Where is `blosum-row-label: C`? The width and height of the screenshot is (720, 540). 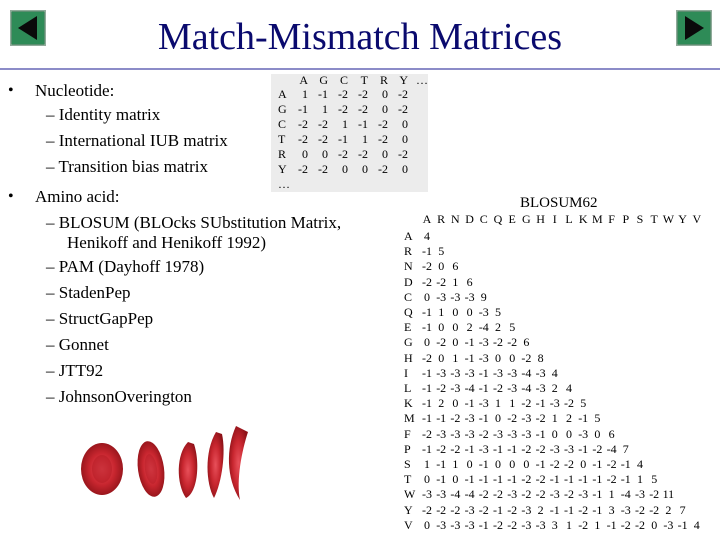 blosum-row-label: C is located at coordinates (408, 296).